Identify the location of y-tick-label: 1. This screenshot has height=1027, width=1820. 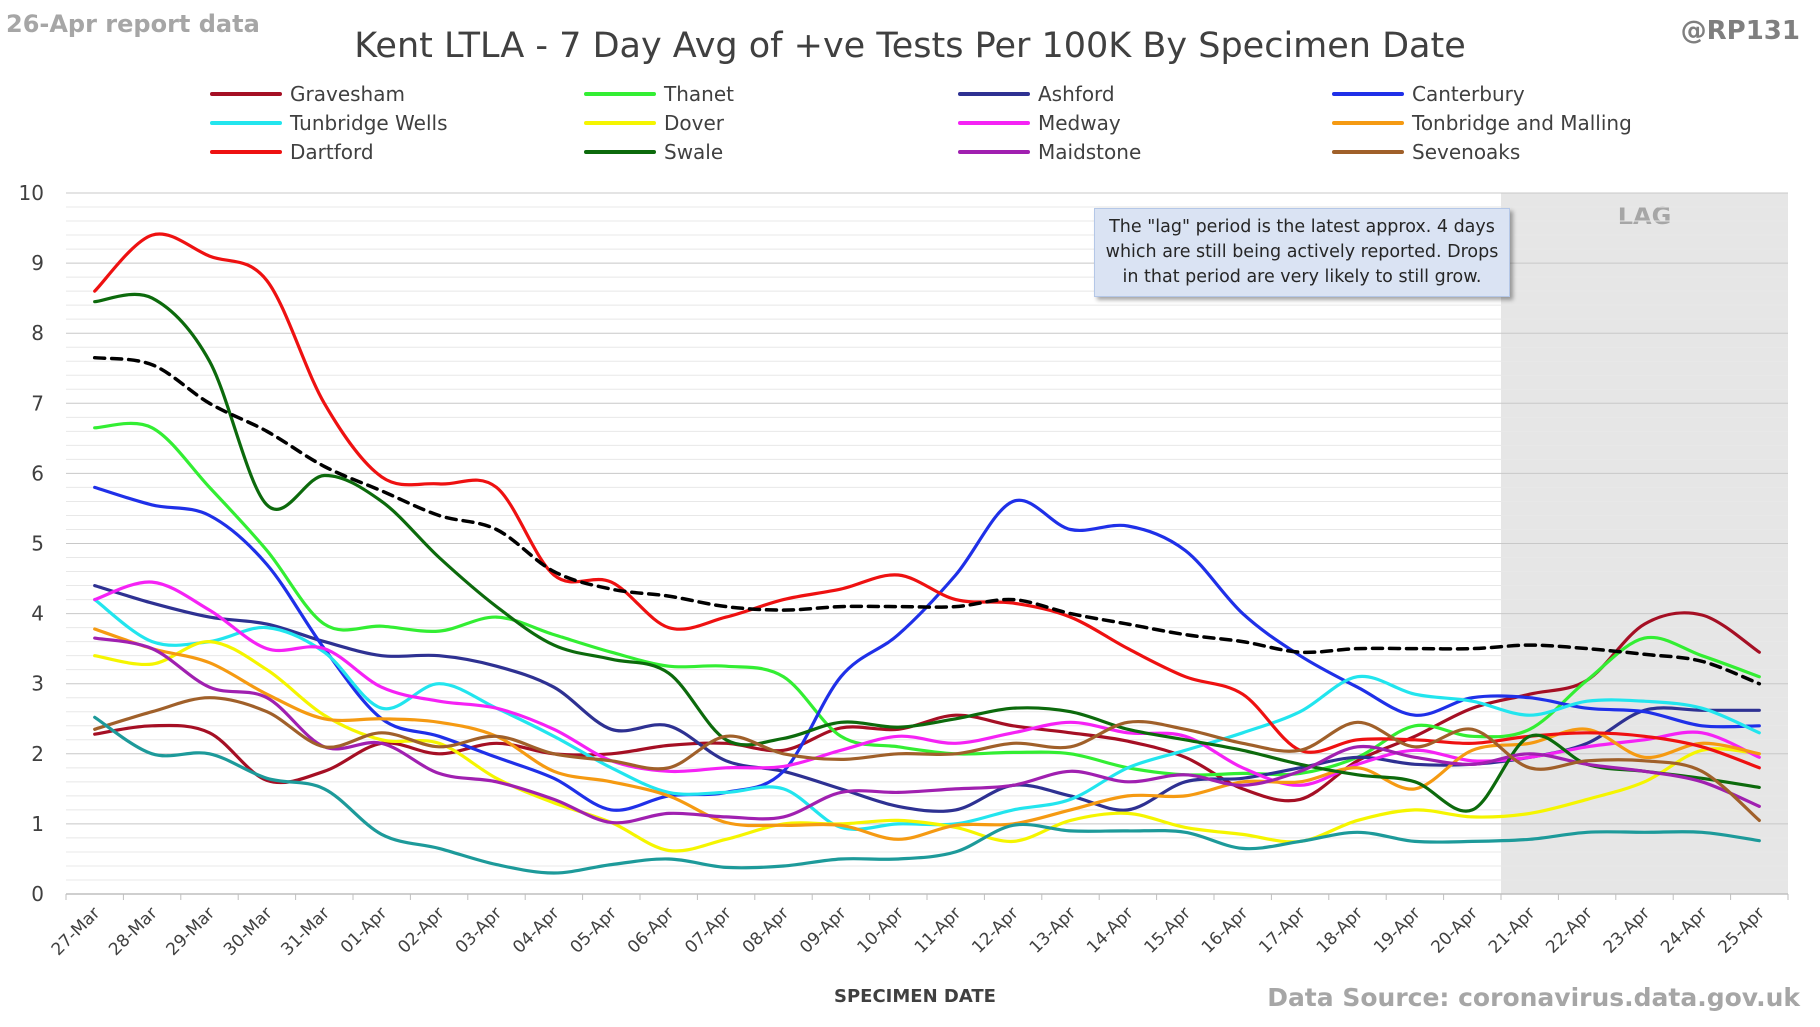
(37, 824).